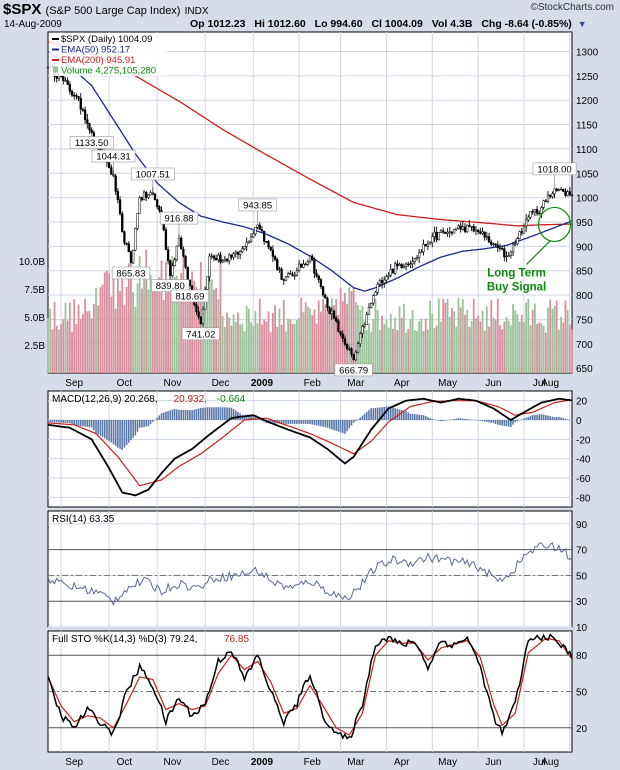  What do you see at coordinates (587, 150) in the screenshot?
I see `price-ytick-1100: 1100` at bounding box center [587, 150].